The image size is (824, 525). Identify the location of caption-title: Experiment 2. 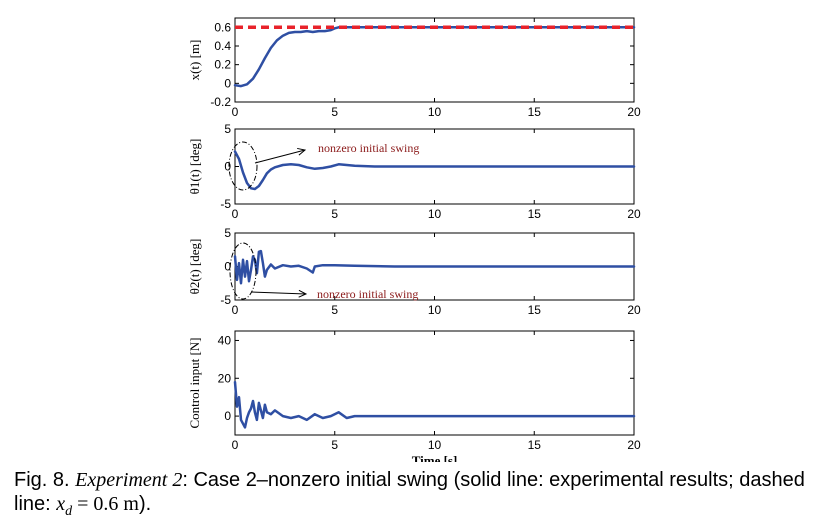
(129, 480).